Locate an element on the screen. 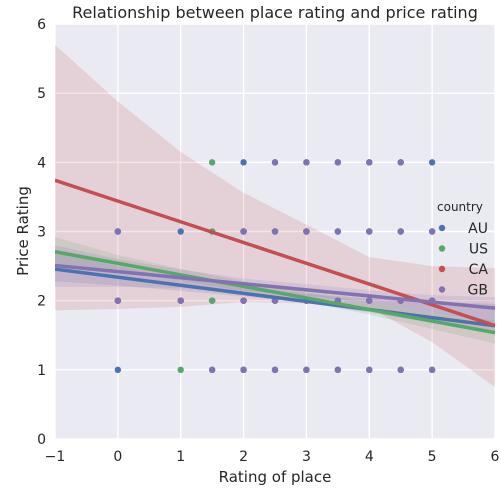  y-tick-labels: 0 1 2 3 4 5 6 is located at coordinates (41, 232).